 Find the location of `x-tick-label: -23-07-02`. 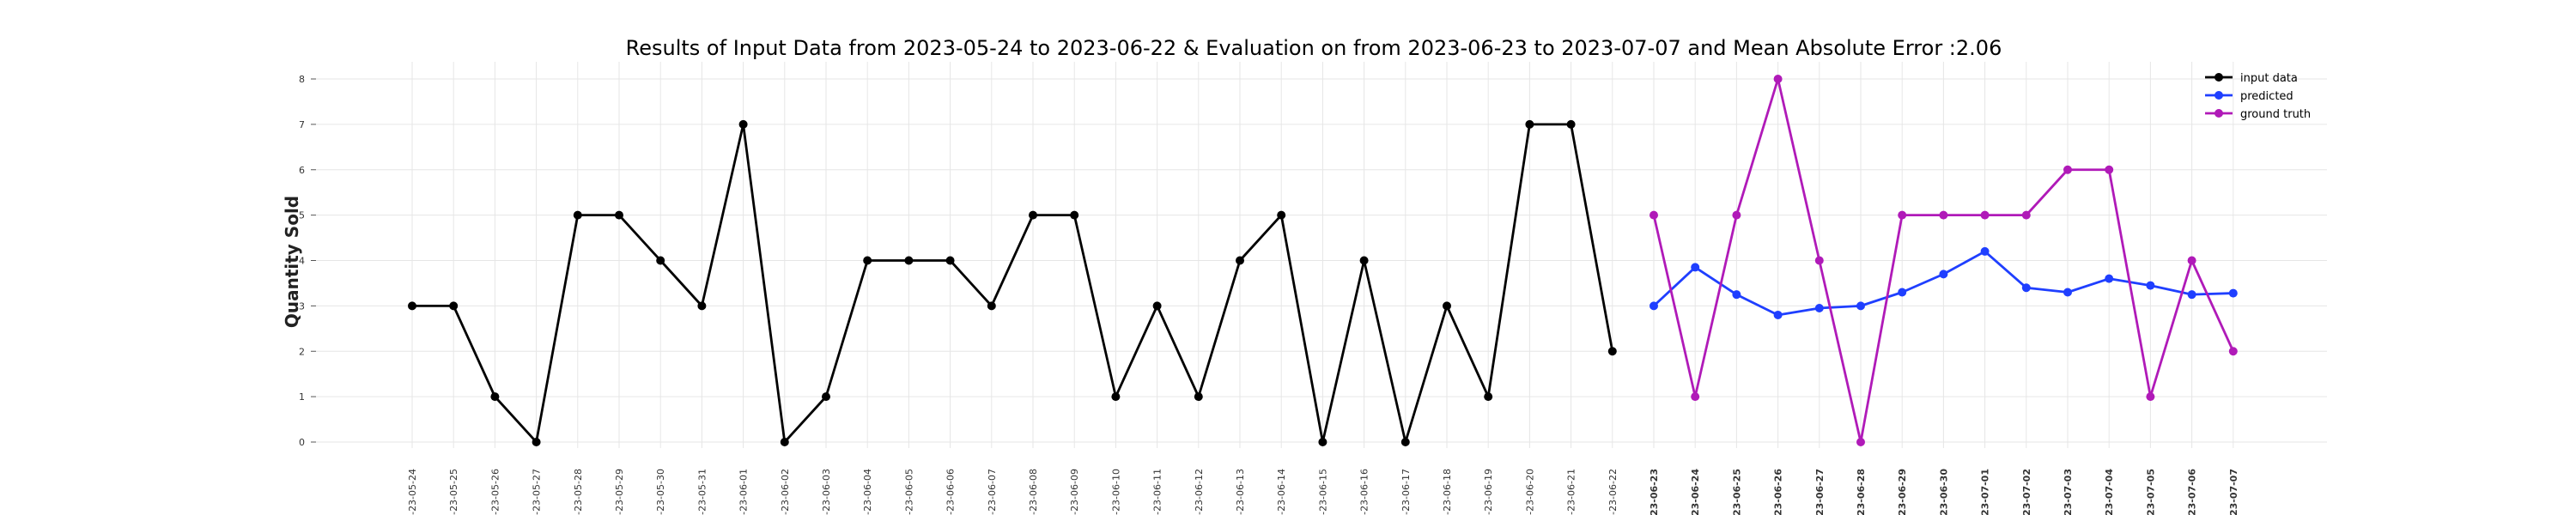

x-tick-label: -23-07-02 is located at coordinates (2026, 492).